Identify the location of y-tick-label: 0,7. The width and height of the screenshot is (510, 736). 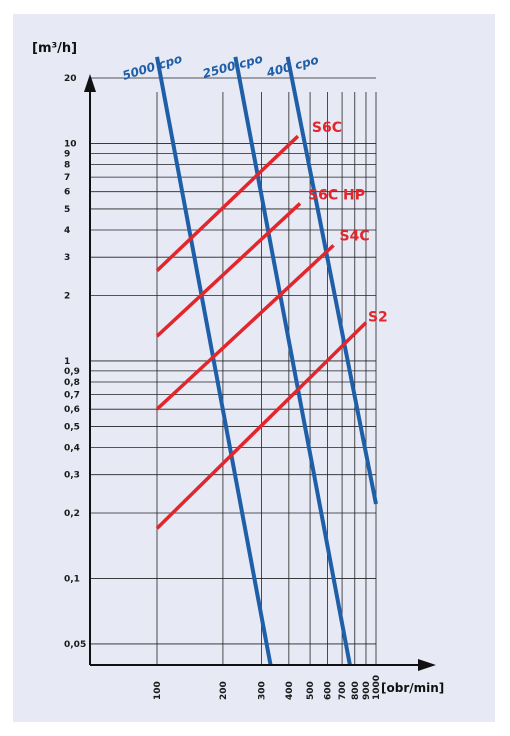
(72, 396).